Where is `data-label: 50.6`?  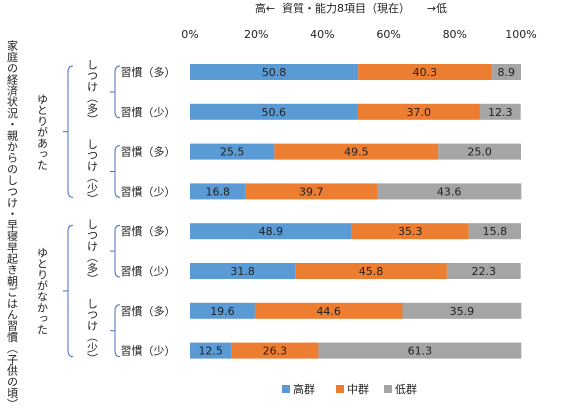 data-label: 50.6 is located at coordinates (273, 112).